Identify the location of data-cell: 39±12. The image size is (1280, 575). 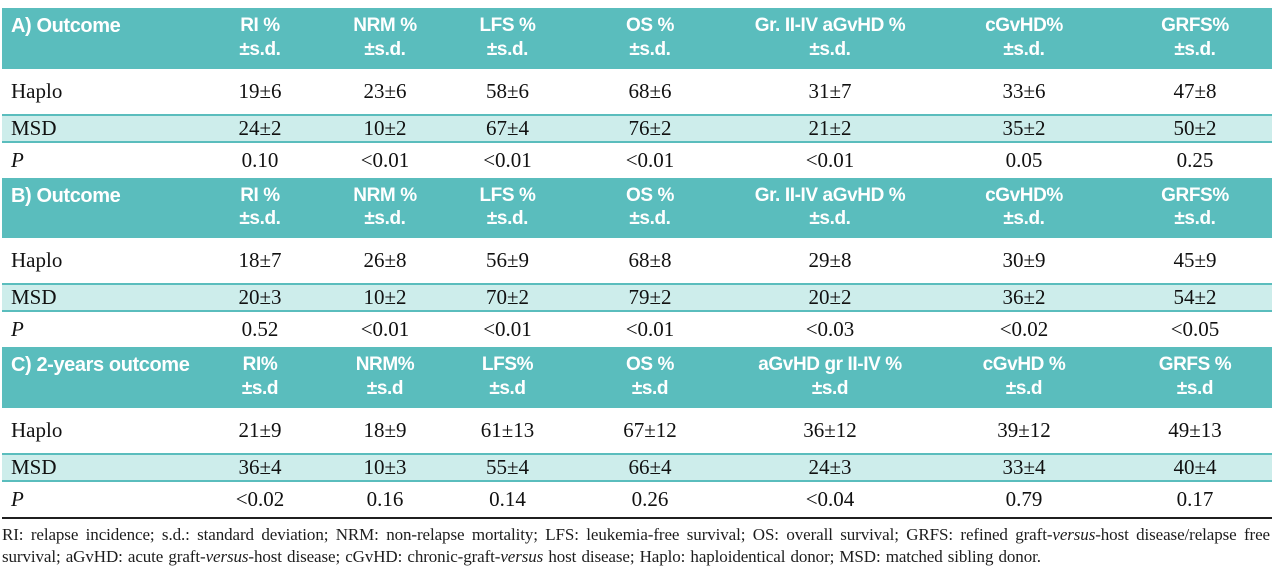
(1024, 430).